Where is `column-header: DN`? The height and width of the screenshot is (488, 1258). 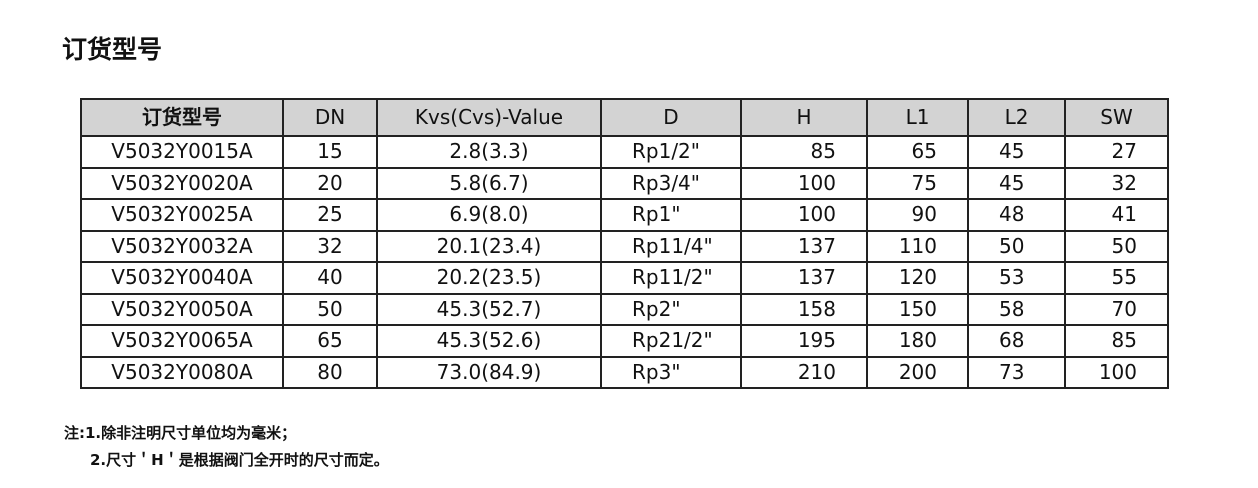 column-header: DN is located at coordinates (330, 117).